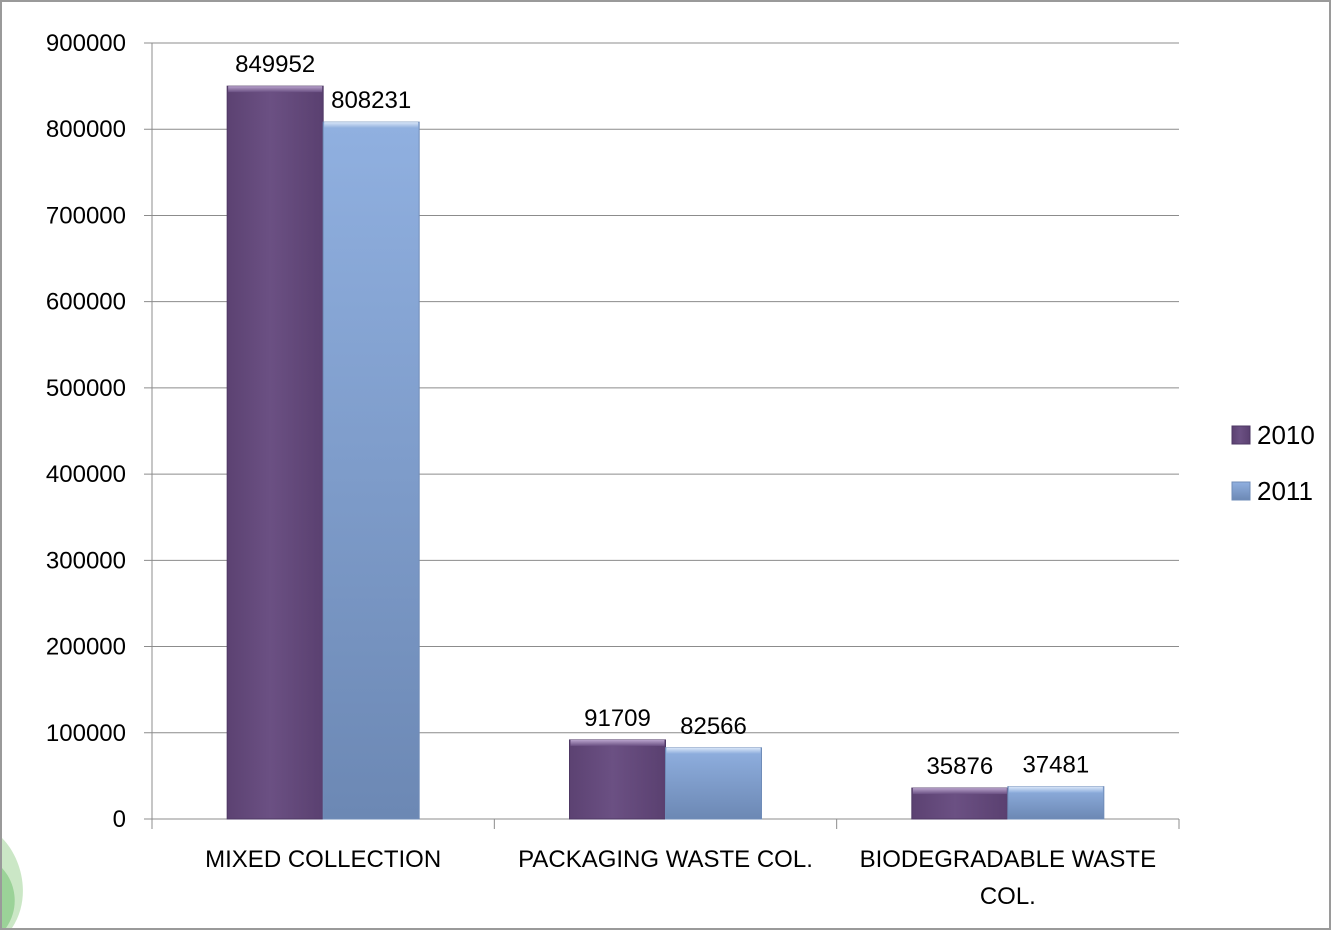  What do you see at coordinates (371, 100) in the screenshot?
I see `data-label: 808231` at bounding box center [371, 100].